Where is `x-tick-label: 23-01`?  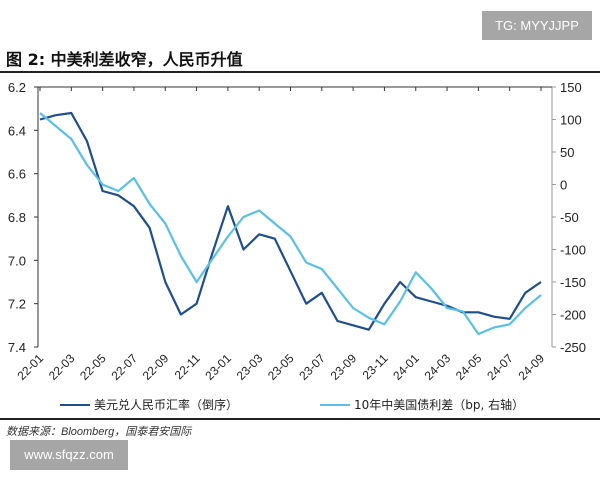 x-tick-label: 23-01 is located at coordinates (218, 367).